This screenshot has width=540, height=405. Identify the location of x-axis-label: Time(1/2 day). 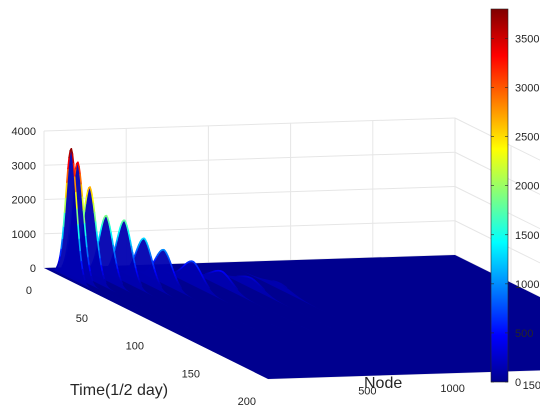
(119, 390).